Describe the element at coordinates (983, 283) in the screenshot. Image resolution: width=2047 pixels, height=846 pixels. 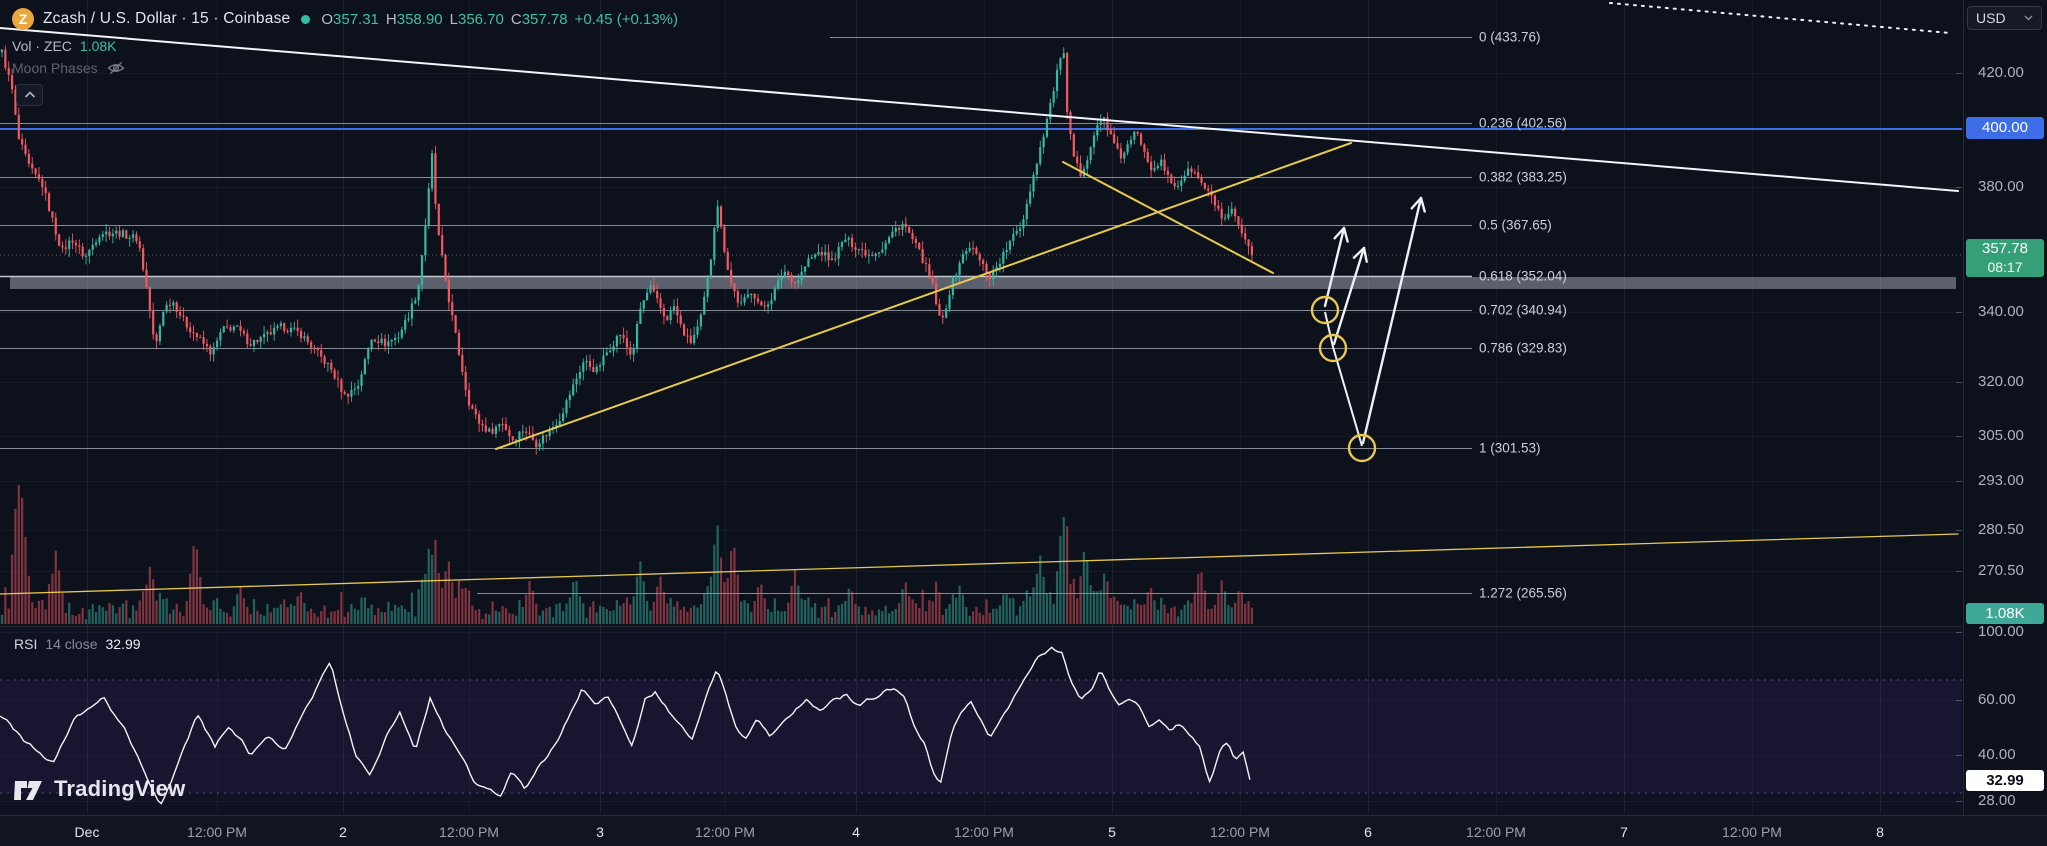
I see `supply-zone-band` at that location.